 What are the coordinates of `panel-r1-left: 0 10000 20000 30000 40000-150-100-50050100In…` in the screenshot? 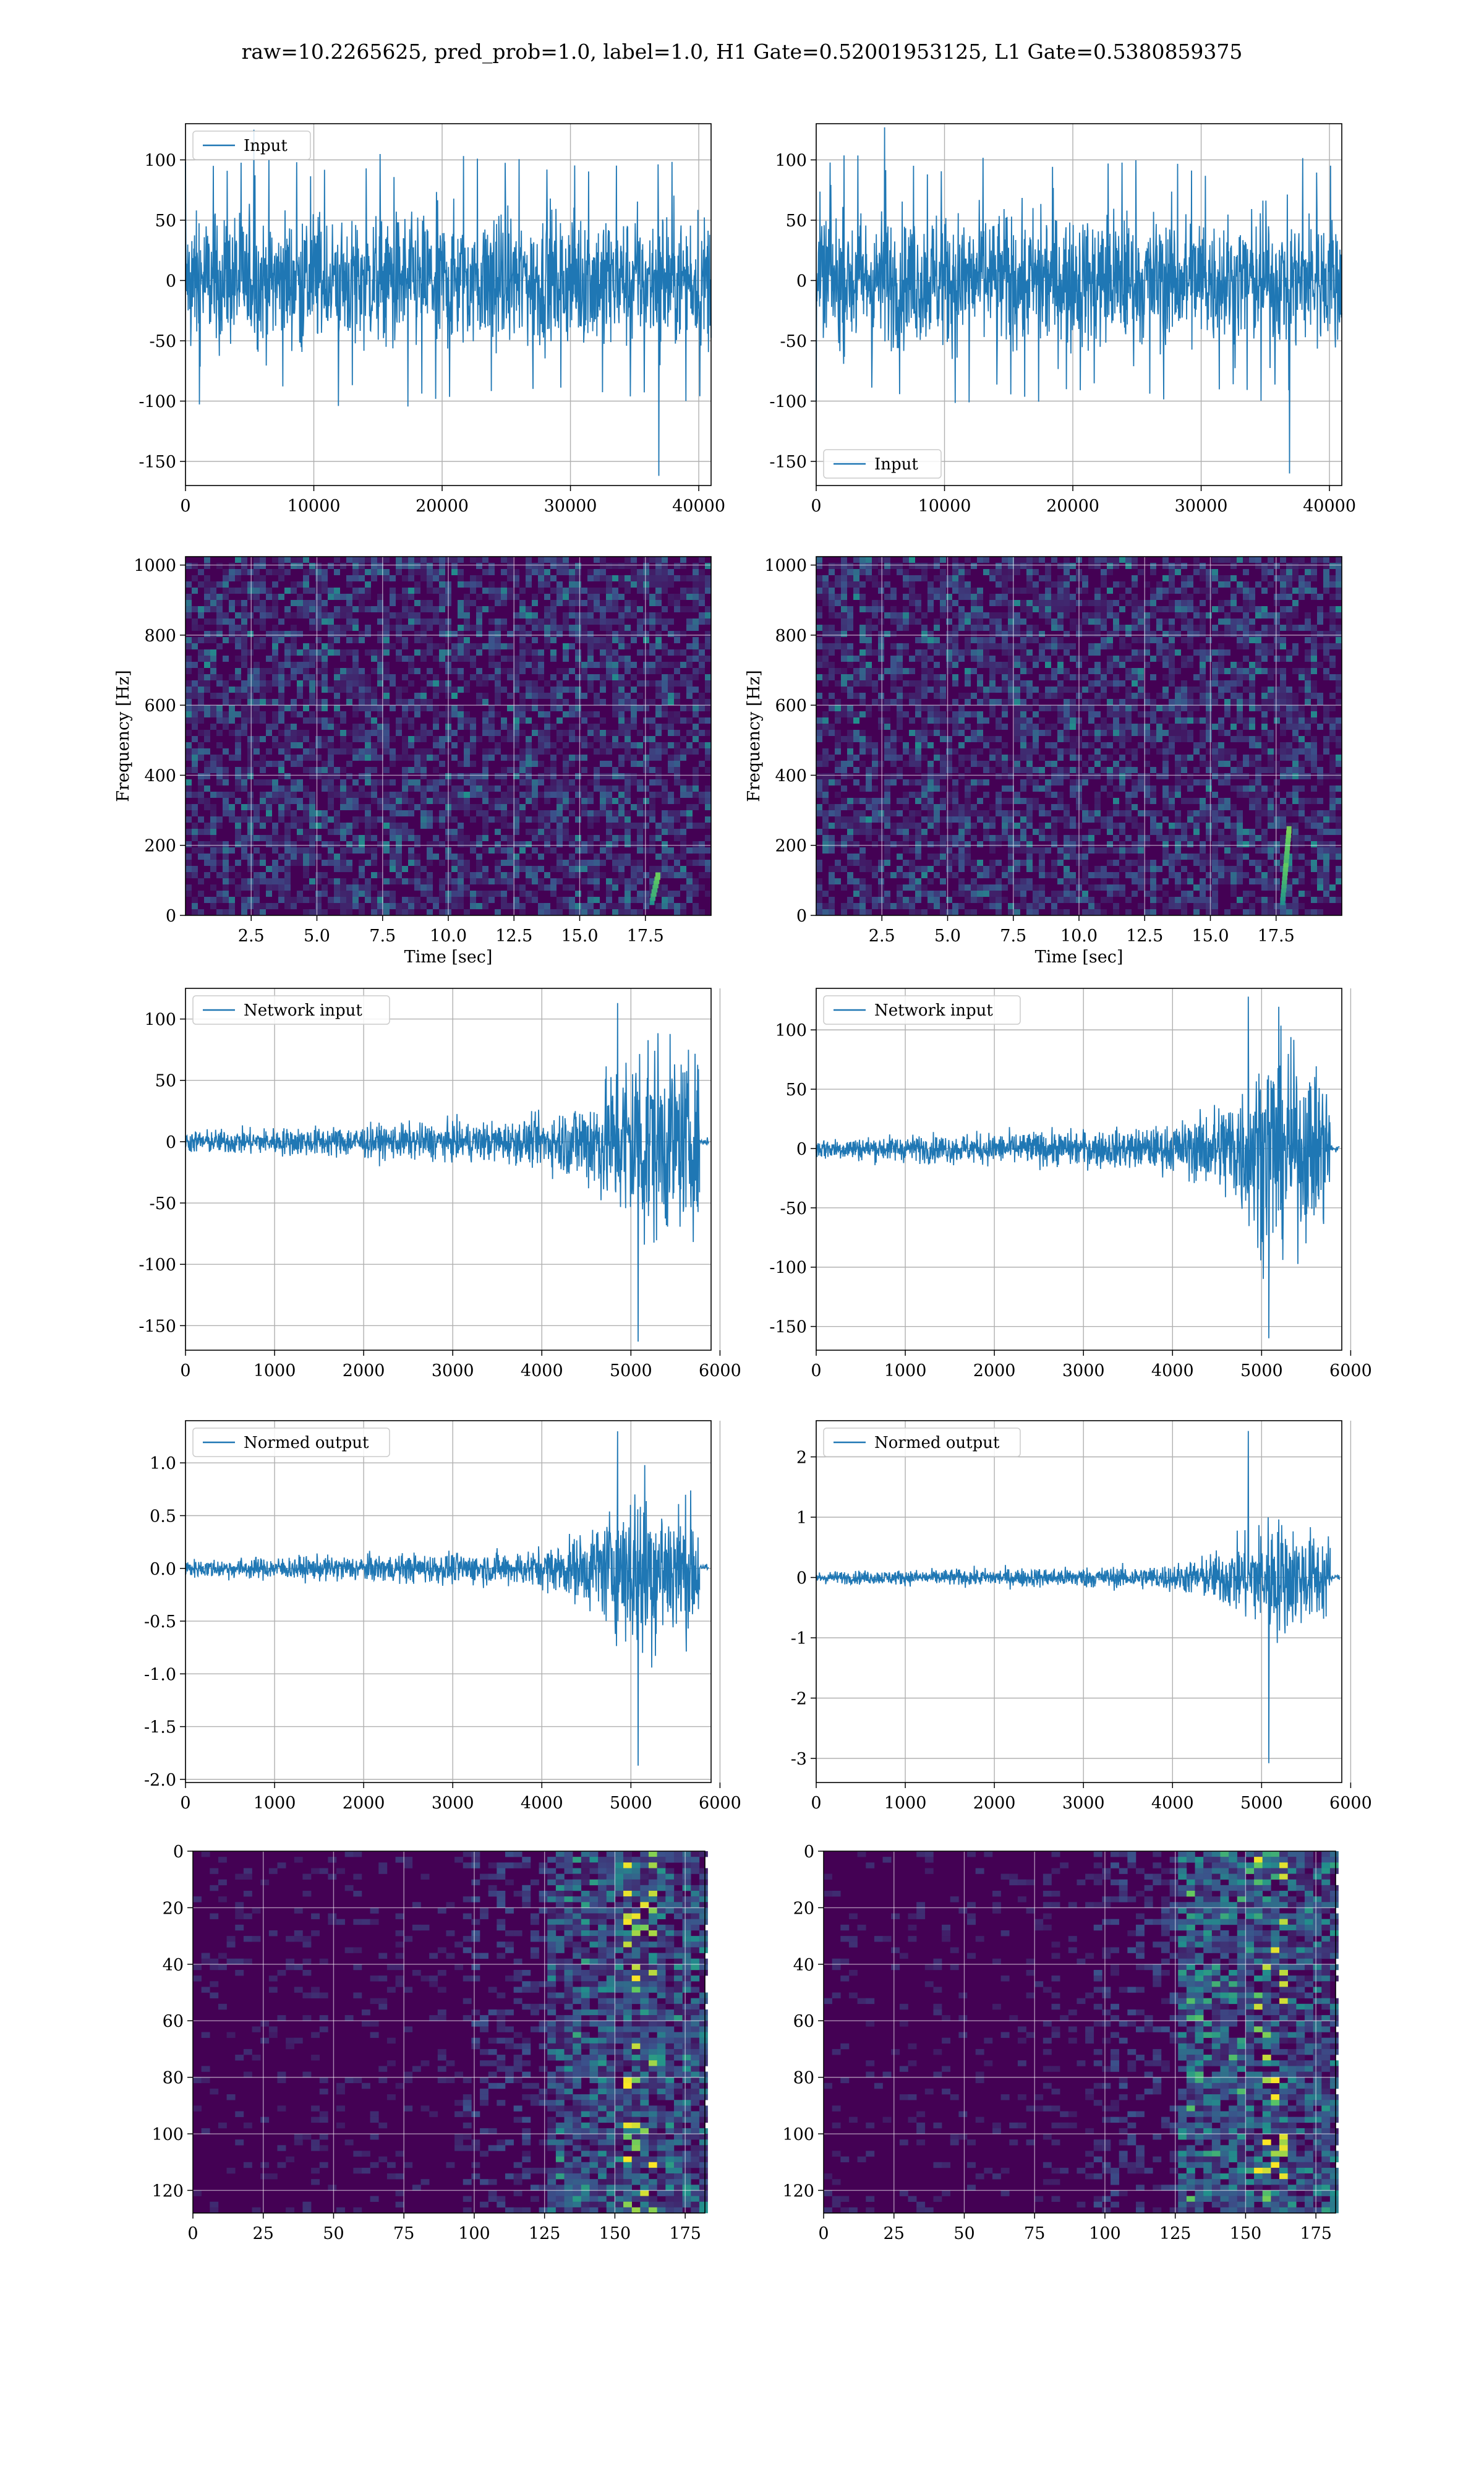 It's located at (432, 319).